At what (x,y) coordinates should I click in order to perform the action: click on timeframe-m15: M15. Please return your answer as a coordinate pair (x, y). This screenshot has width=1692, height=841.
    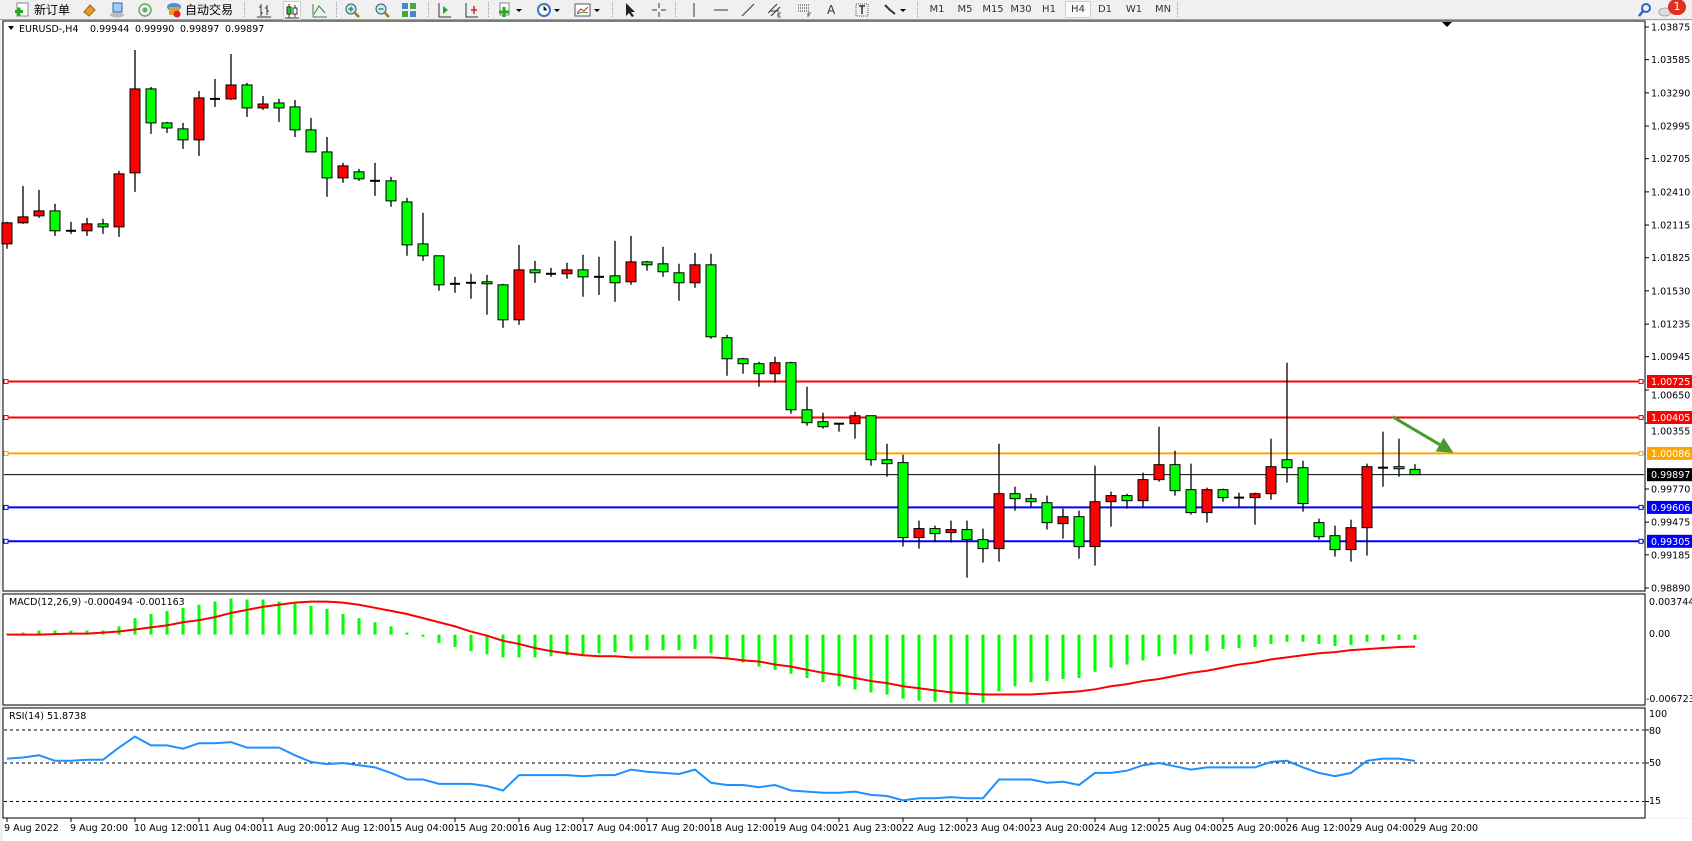
    Looking at the image, I should click on (993, 9).